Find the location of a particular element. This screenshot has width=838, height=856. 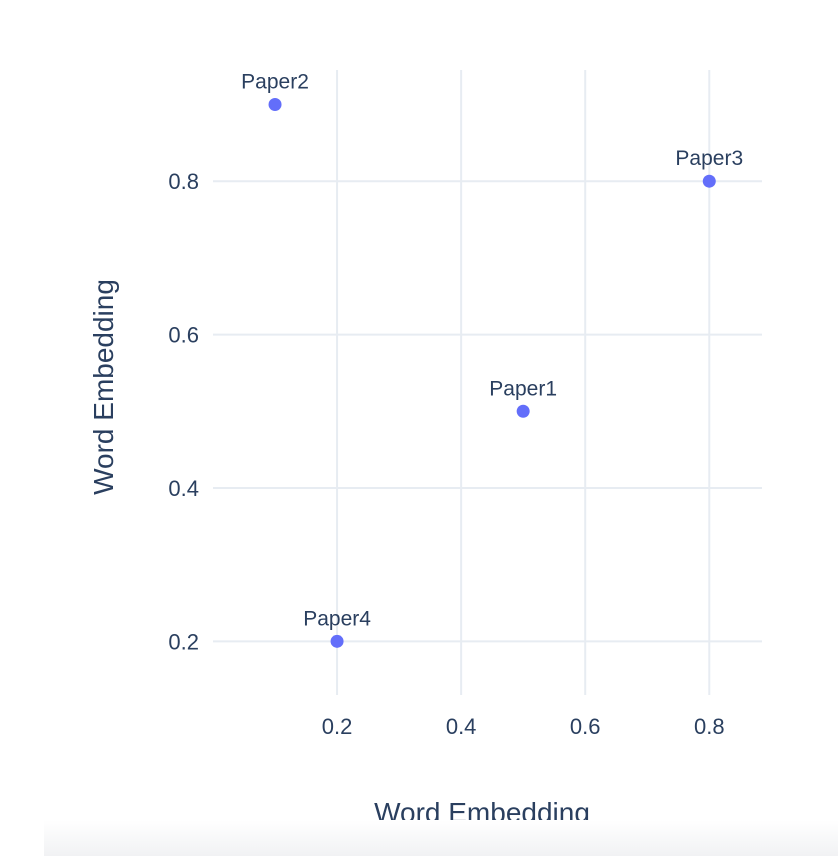

point-label: Paper2 is located at coordinates (275, 82).